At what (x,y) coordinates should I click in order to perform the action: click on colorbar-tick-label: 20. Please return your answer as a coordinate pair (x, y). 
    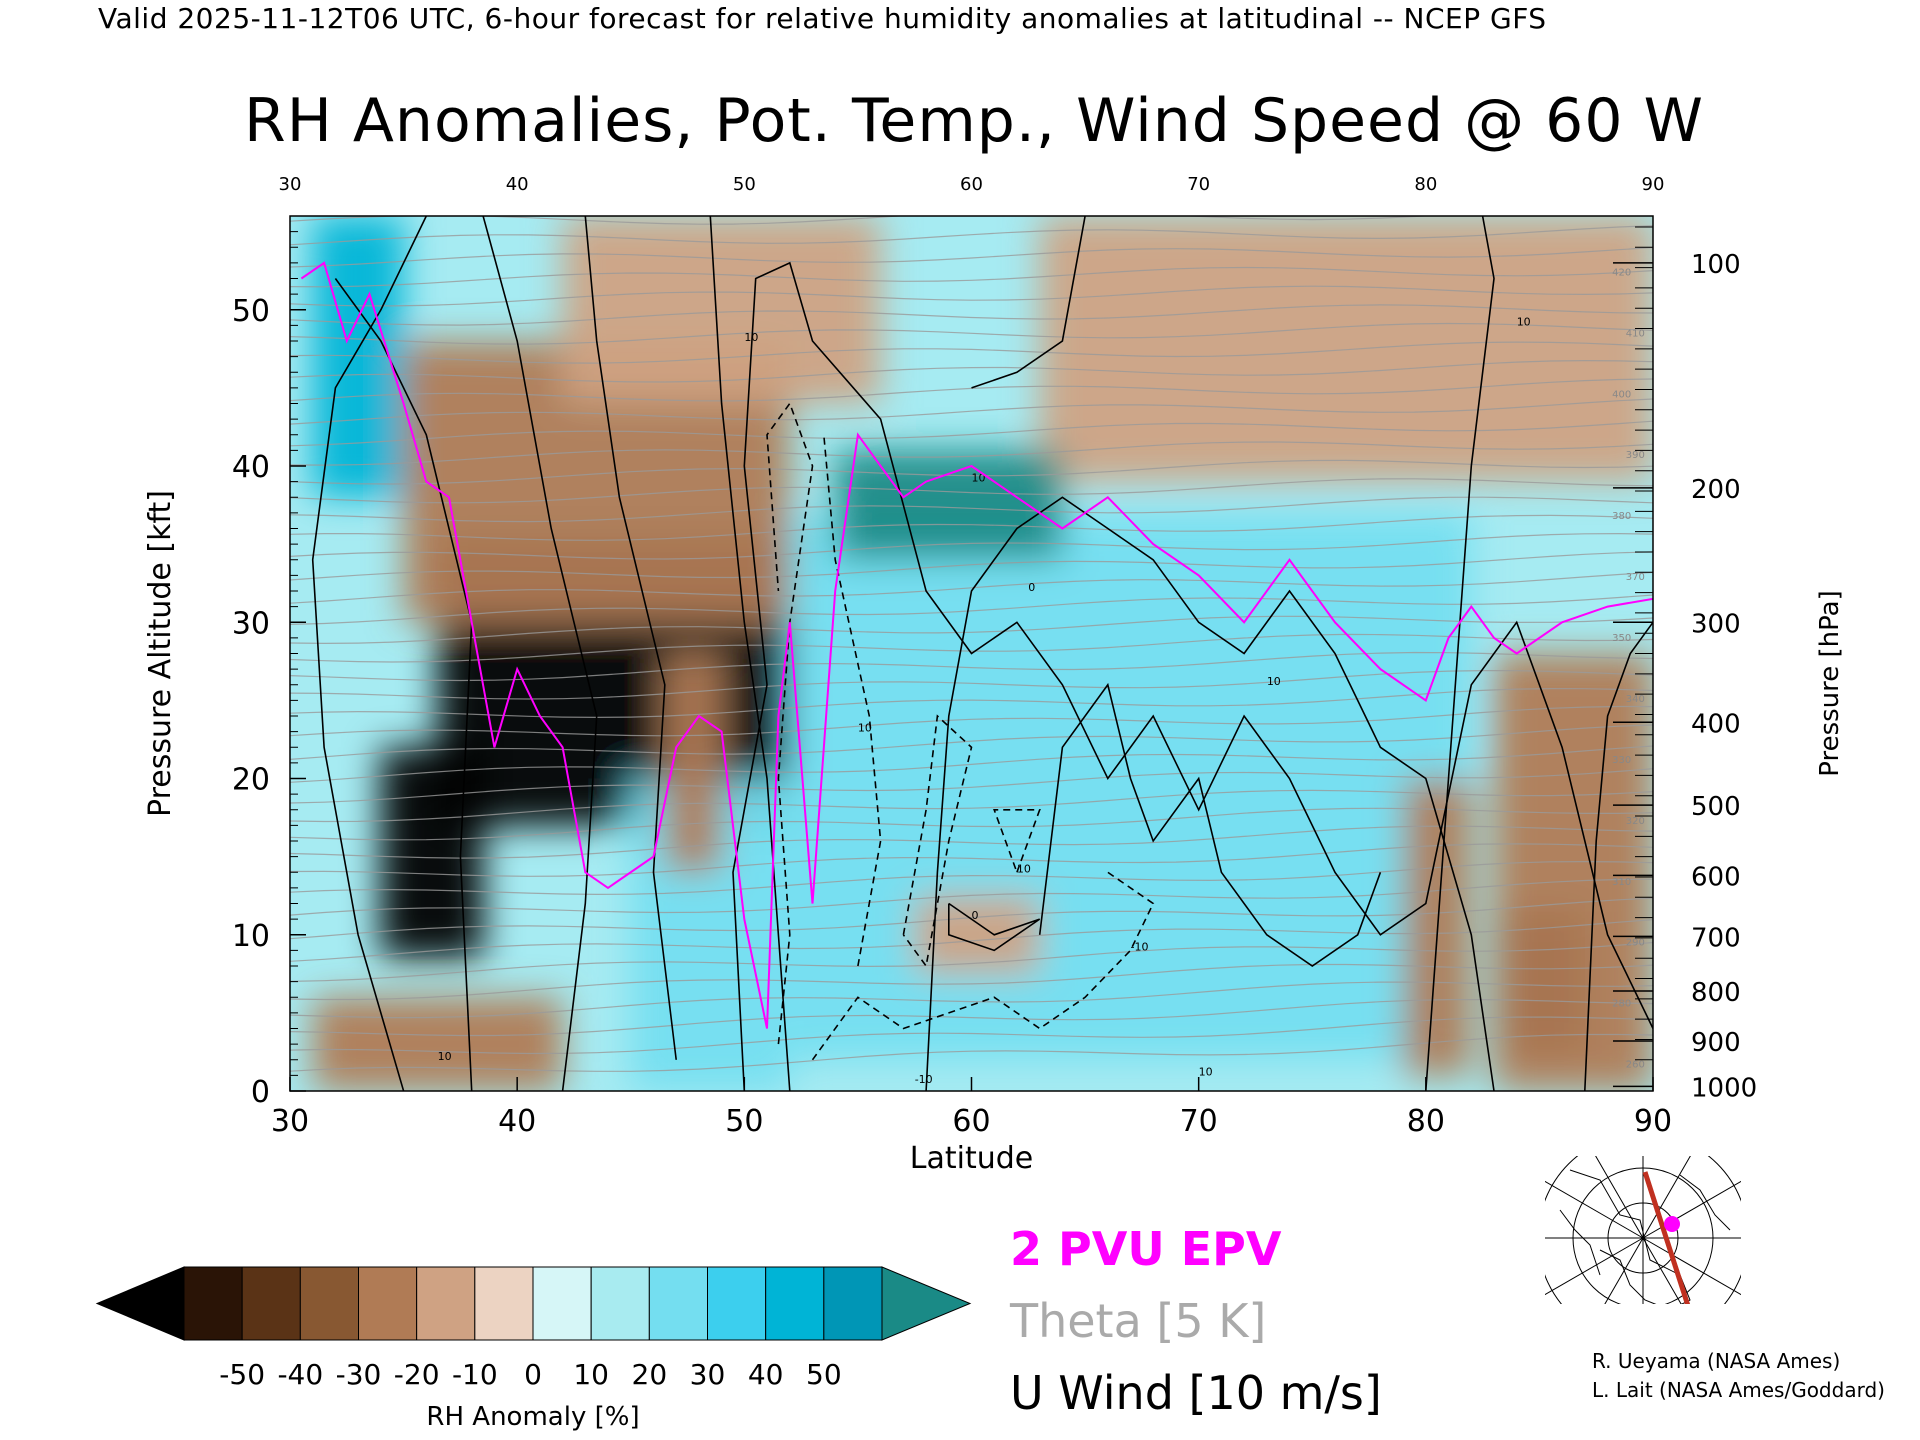
    Looking at the image, I should click on (650, 1374).